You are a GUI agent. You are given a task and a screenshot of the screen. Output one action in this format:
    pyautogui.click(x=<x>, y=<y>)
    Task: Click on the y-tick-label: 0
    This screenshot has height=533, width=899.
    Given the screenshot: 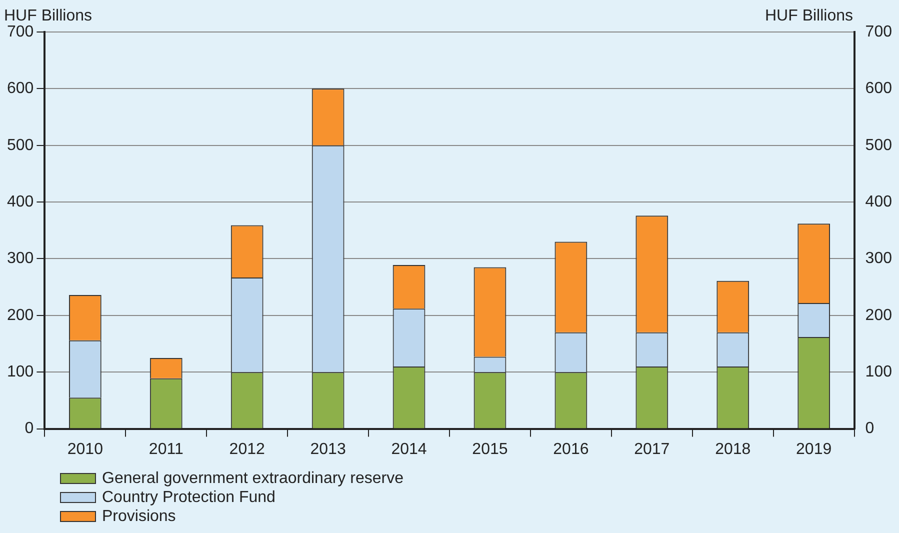 What is the action you would take?
    pyautogui.click(x=29, y=429)
    